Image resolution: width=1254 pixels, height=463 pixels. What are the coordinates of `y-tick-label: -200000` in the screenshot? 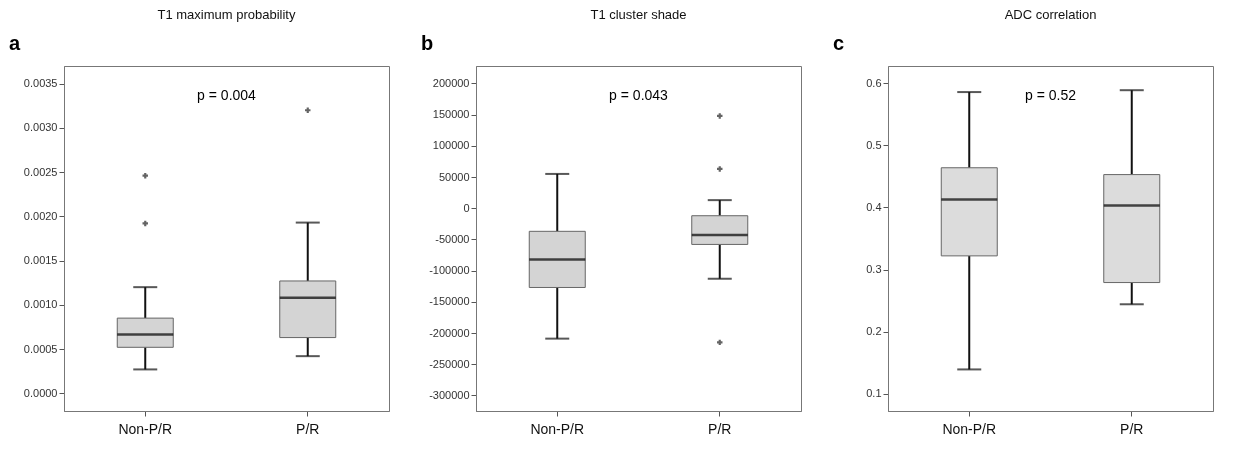 It's located at (449, 332).